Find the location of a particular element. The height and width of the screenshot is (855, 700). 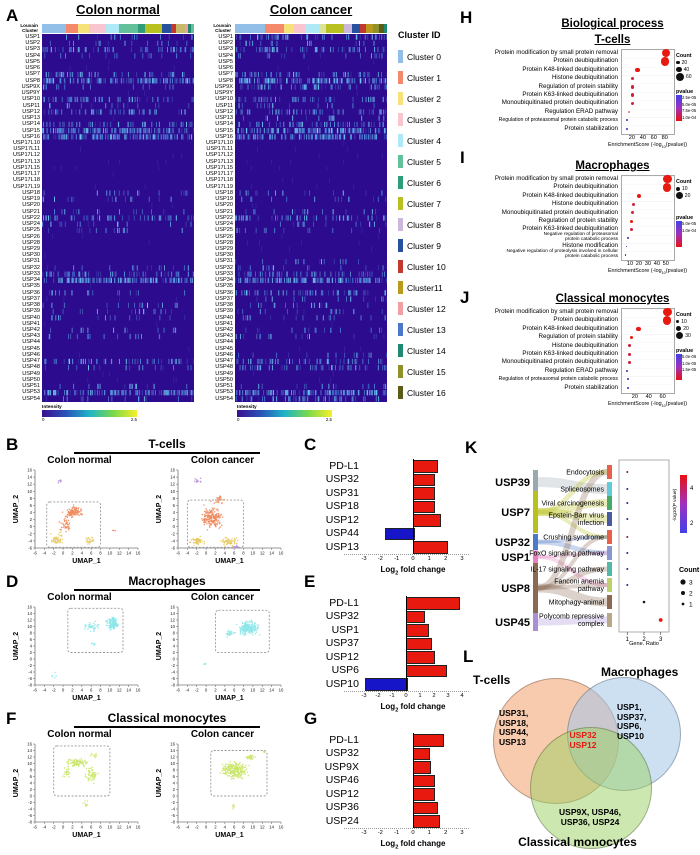

sankey-bars is located at coordinates (572, 548).